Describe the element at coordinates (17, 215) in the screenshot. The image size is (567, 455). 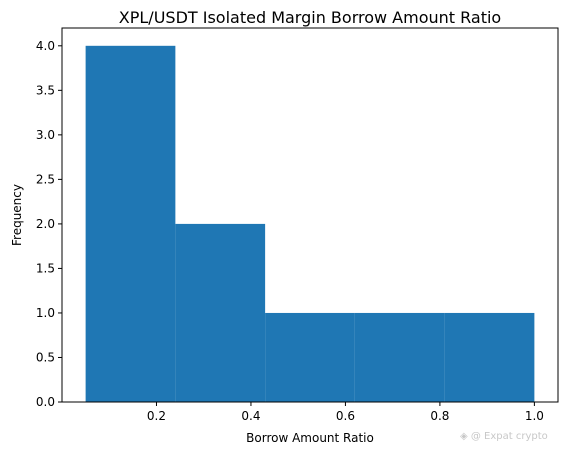
I see `y-axis-label: Frequency` at that location.